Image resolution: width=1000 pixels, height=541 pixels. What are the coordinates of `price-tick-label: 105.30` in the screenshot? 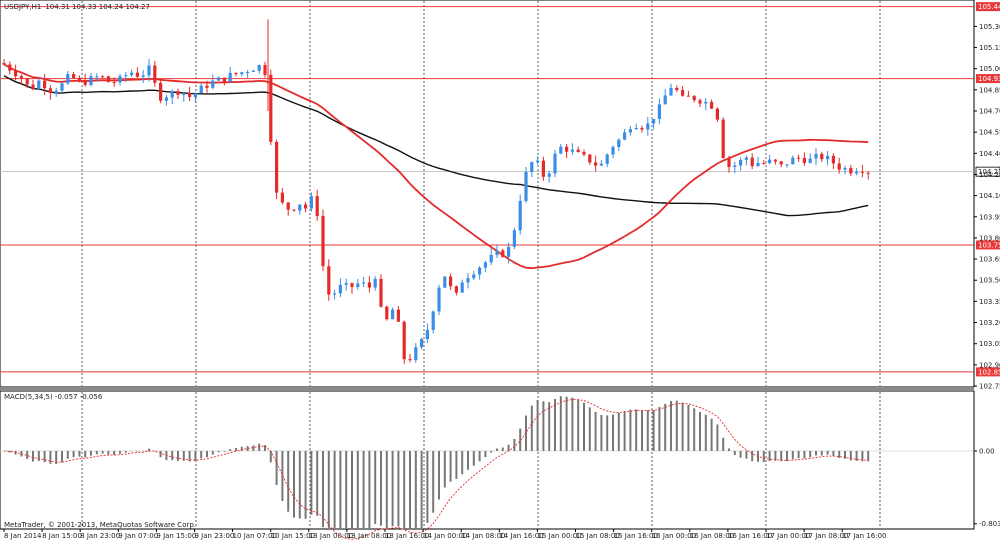 It's located at (989, 27).